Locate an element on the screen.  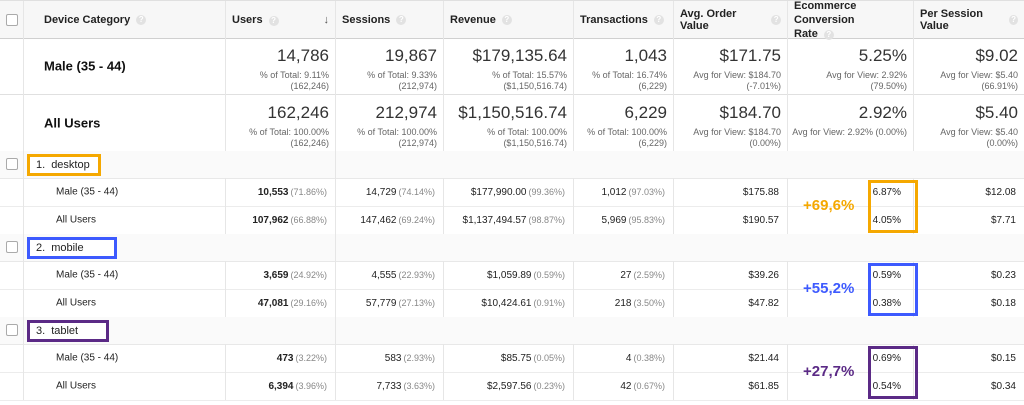
header-sessions: Sessions? is located at coordinates (390, 19).